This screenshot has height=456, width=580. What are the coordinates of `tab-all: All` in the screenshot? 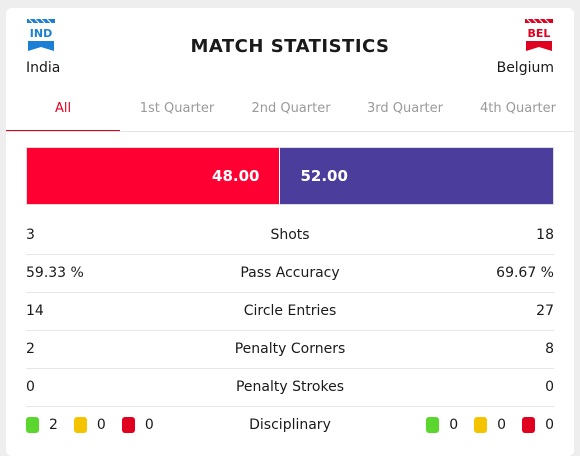 It's located at (63, 115).